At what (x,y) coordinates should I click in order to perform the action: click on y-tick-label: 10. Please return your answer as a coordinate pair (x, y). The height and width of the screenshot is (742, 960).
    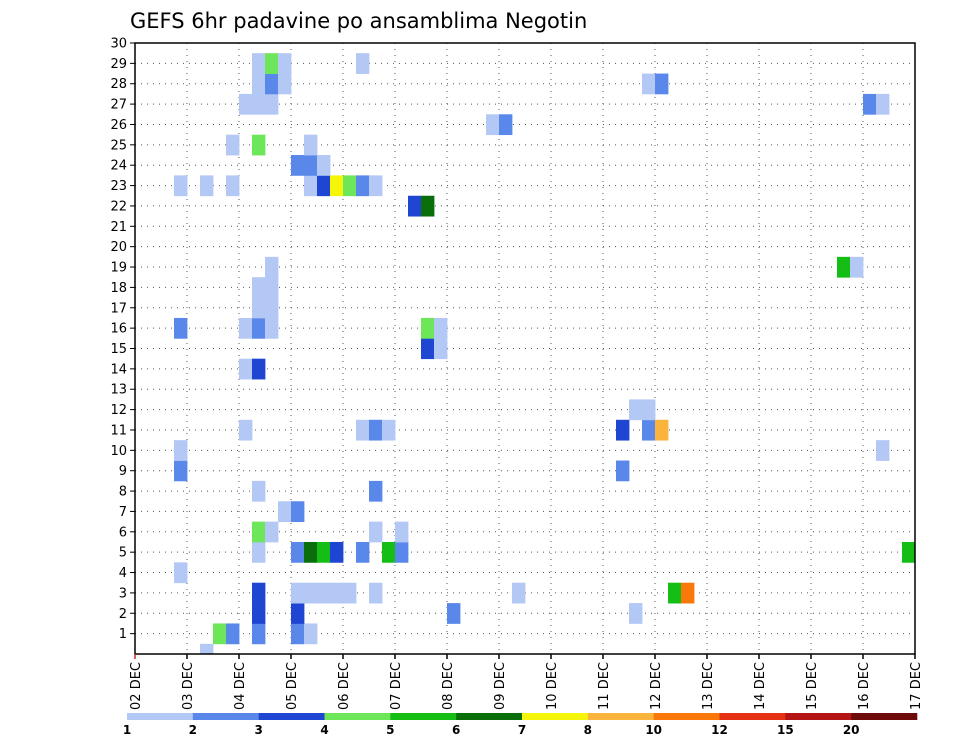
    Looking at the image, I should click on (118, 451).